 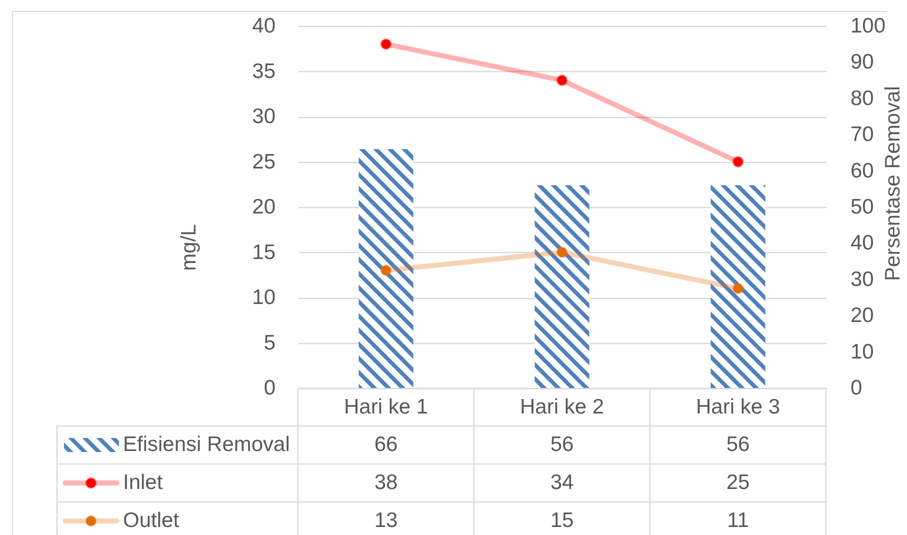 I want to click on data-label: 11, so click(x=738, y=520).